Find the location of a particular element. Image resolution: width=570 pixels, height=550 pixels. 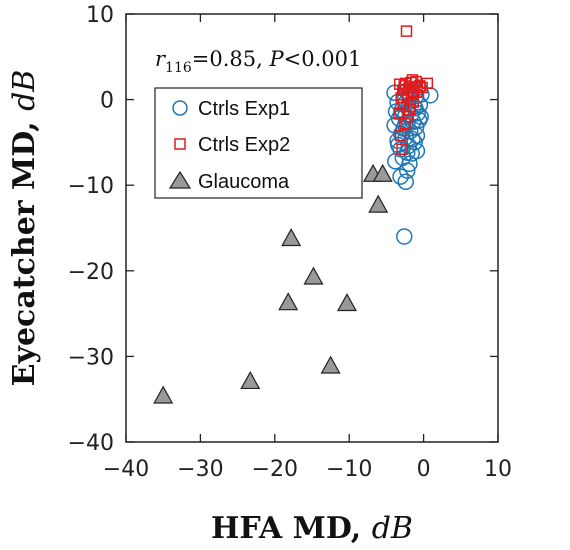

legend-circle-marker is located at coordinates (180, 108).